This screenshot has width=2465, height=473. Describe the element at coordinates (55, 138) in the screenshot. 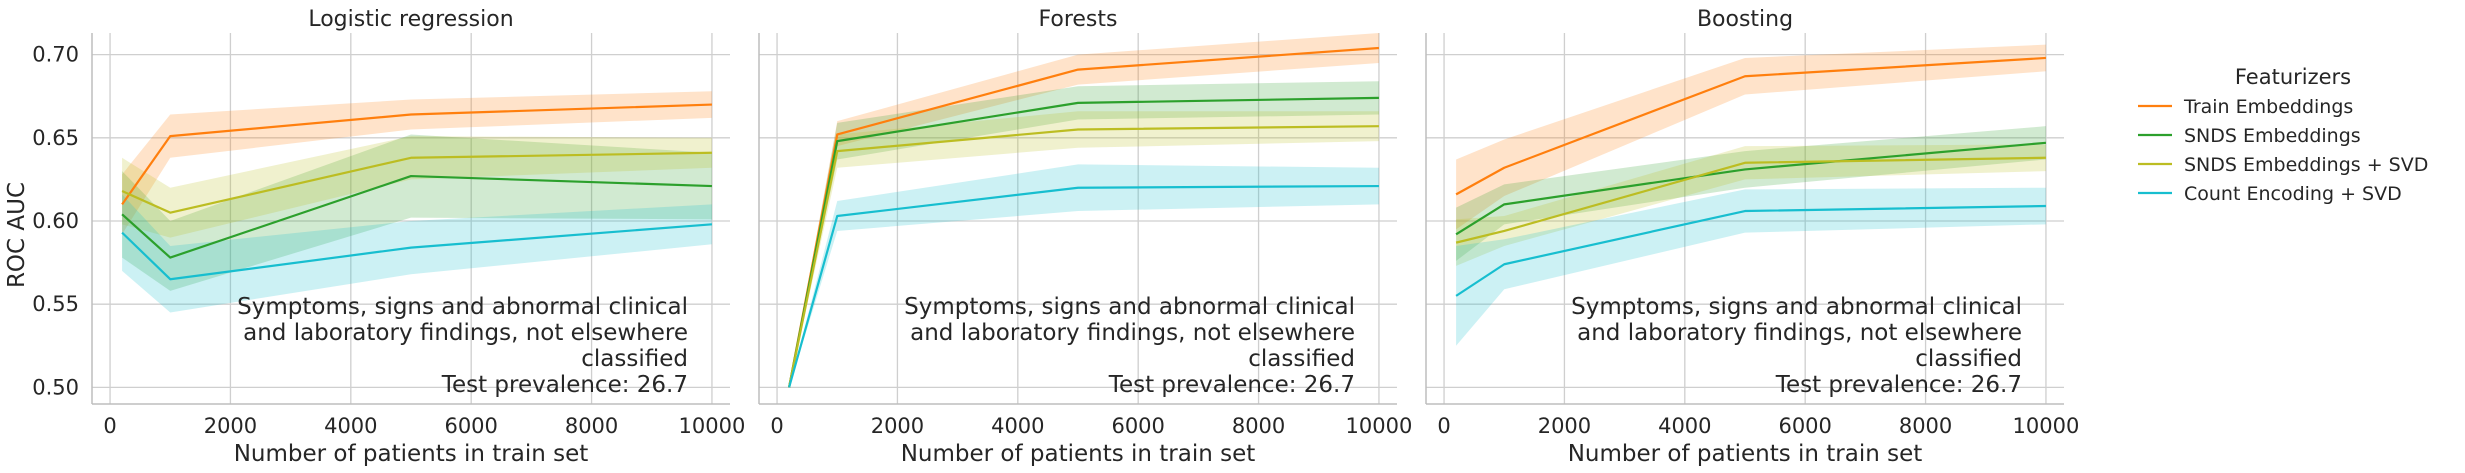

I see `y-tick-label: 0.65` at that location.